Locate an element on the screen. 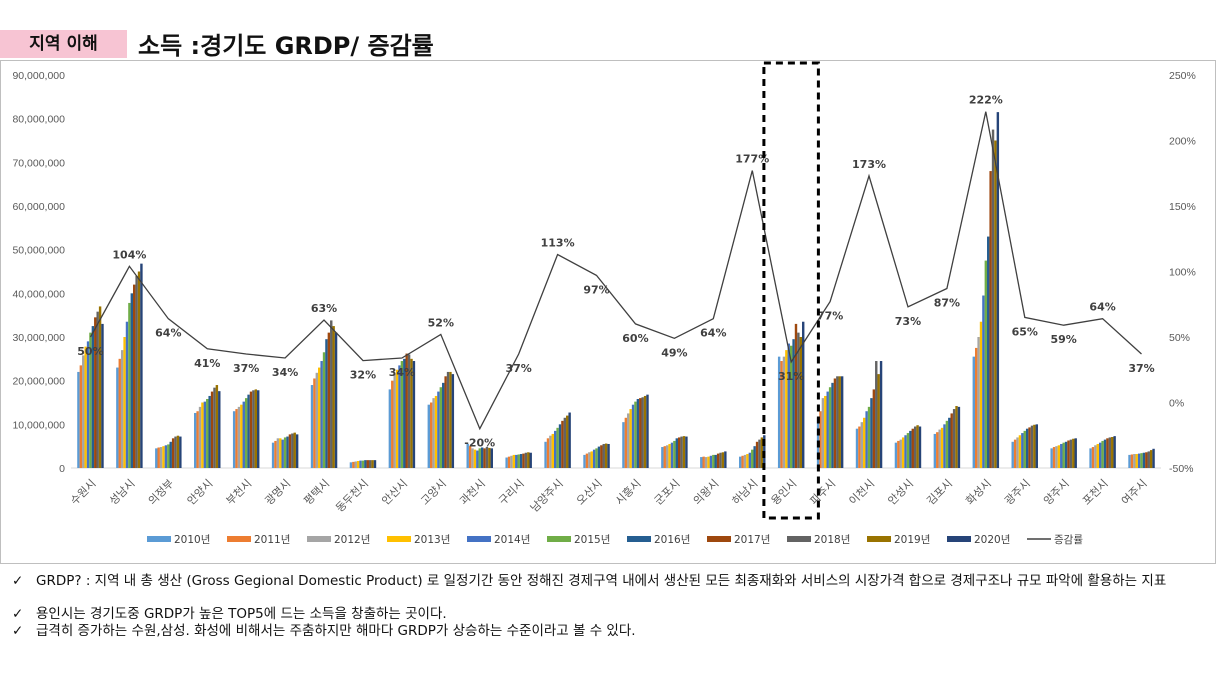 This screenshot has width=1216, height=684. check-icon: ✓ is located at coordinates (18, 631).